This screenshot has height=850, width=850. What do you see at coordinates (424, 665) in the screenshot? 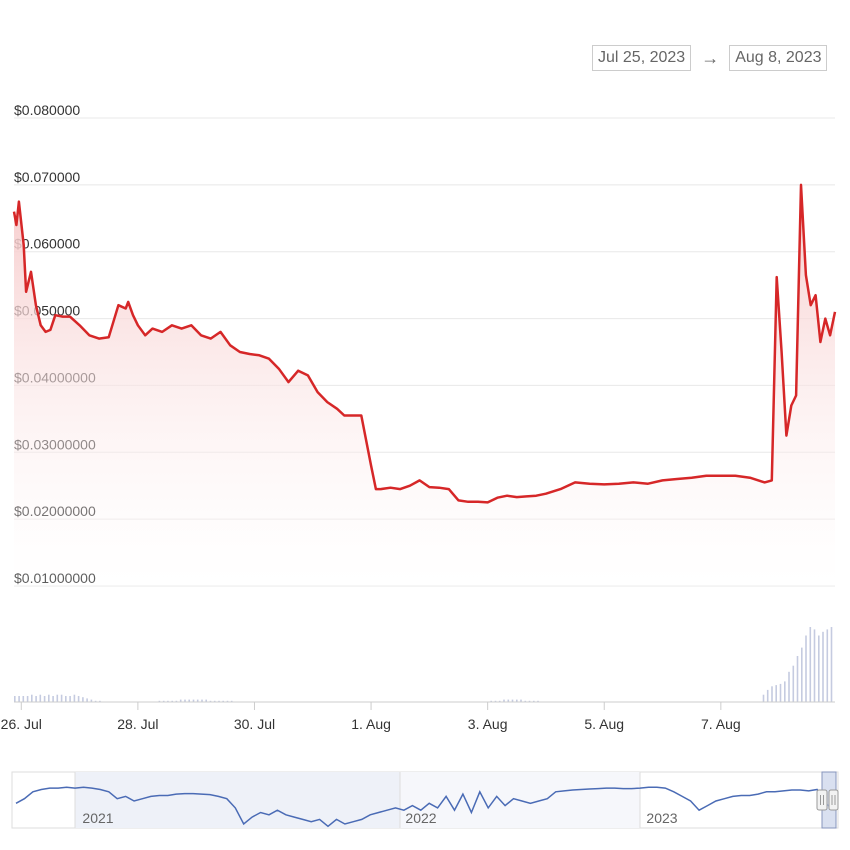
I see `volume-bars` at bounding box center [424, 665].